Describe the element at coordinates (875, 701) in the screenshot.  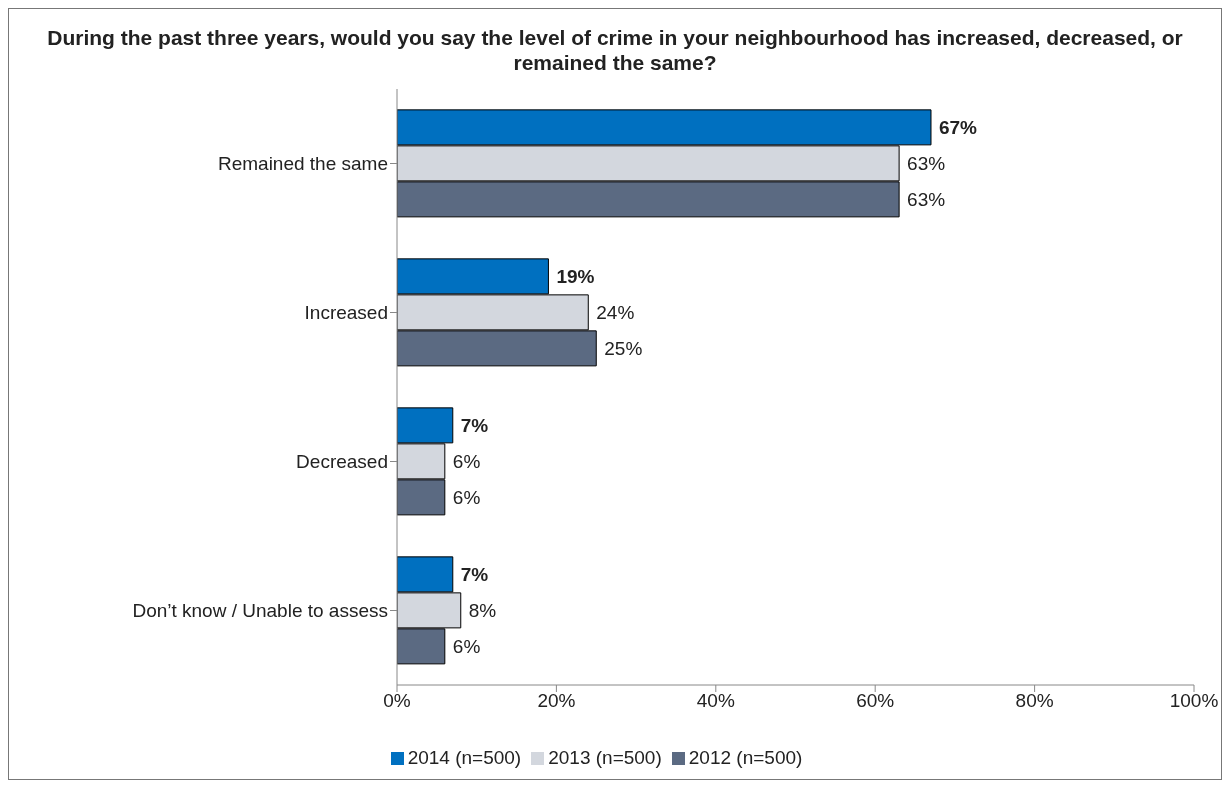
I see `x-tick-label: 60%` at that location.